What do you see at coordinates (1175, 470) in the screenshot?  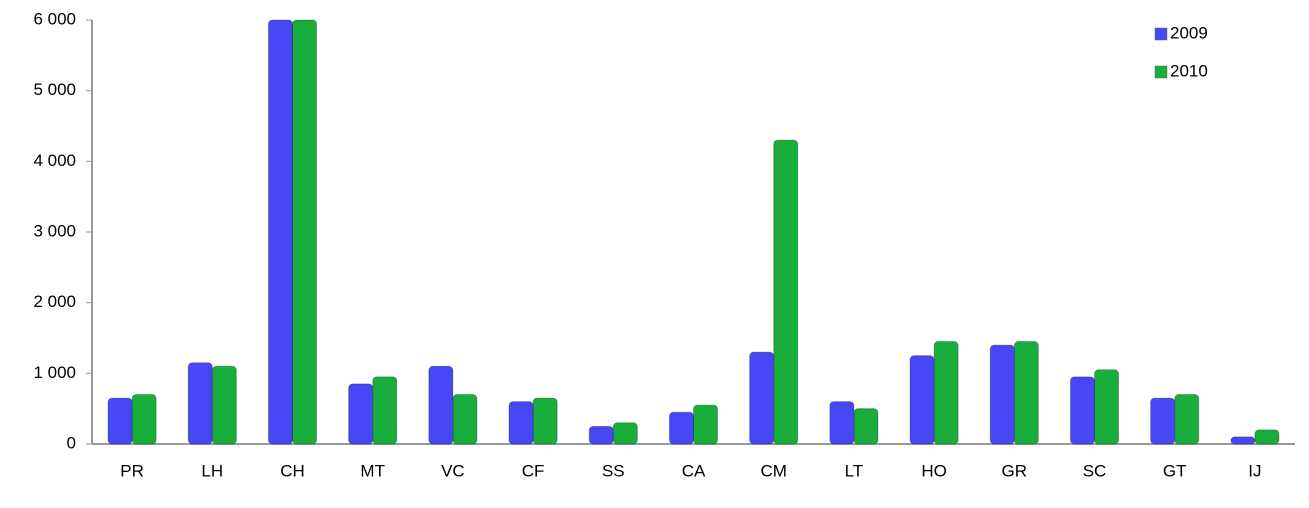 I see `x-tick-label: GT` at bounding box center [1175, 470].